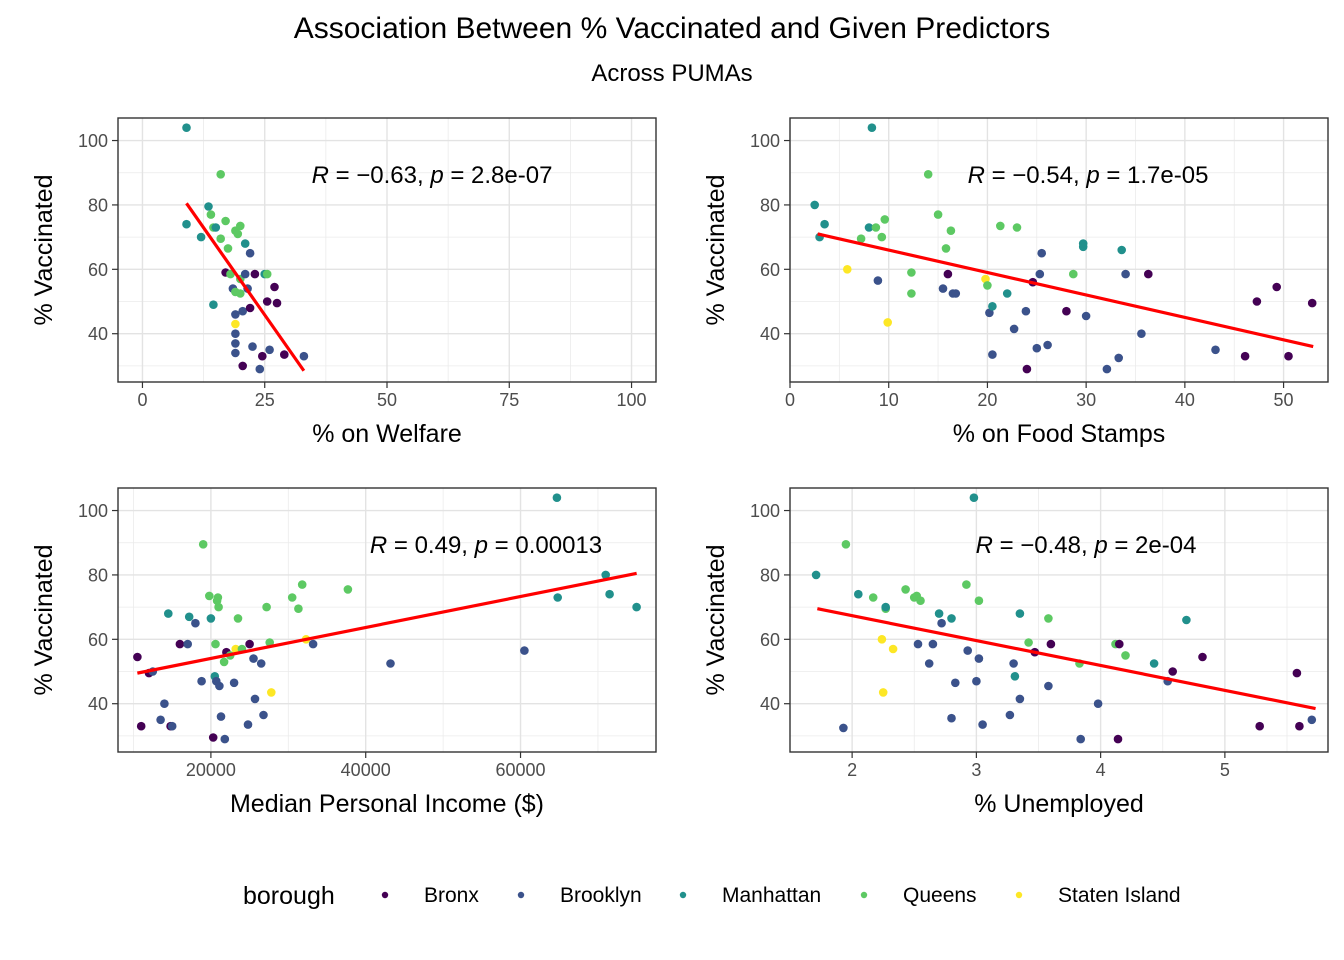 This screenshot has width=1344, height=960. What do you see at coordinates (1086, 400) in the screenshot?
I see `x-tick-label: 30` at bounding box center [1086, 400].